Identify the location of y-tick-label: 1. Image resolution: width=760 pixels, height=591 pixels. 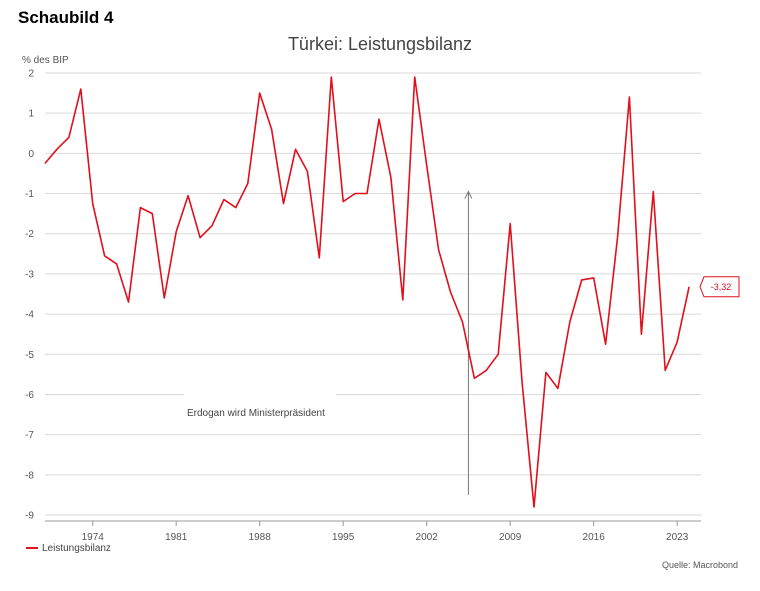
(31, 114).